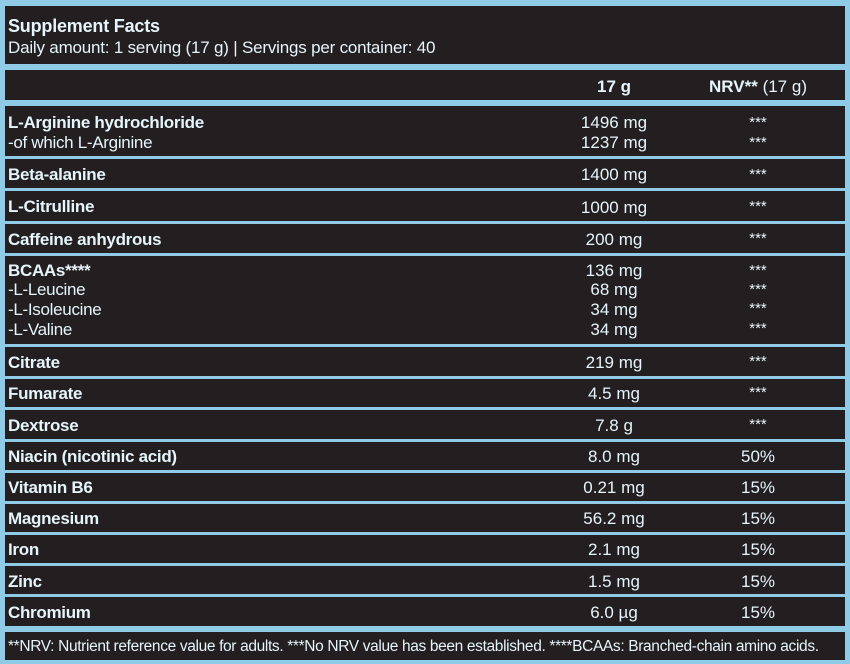 The width and height of the screenshot is (850, 664). Describe the element at coordinates (614, 518) in the screenshot. I see `row-amount: 56.2 mg` at that location.